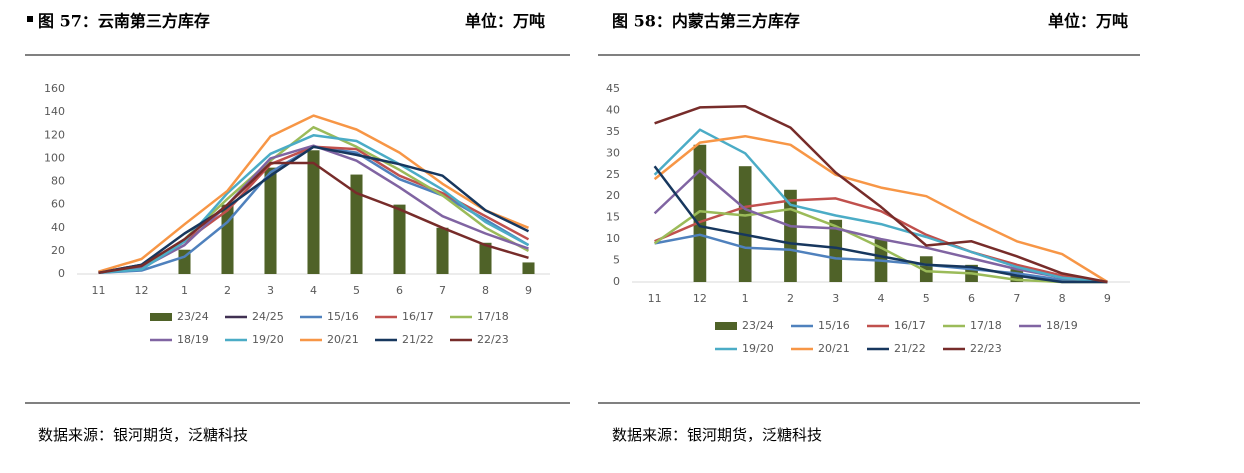  What do you see at coordinates (54, 134) in the screenshot?
I see `y-tick-label: 120` at bounding box center [54, 134].